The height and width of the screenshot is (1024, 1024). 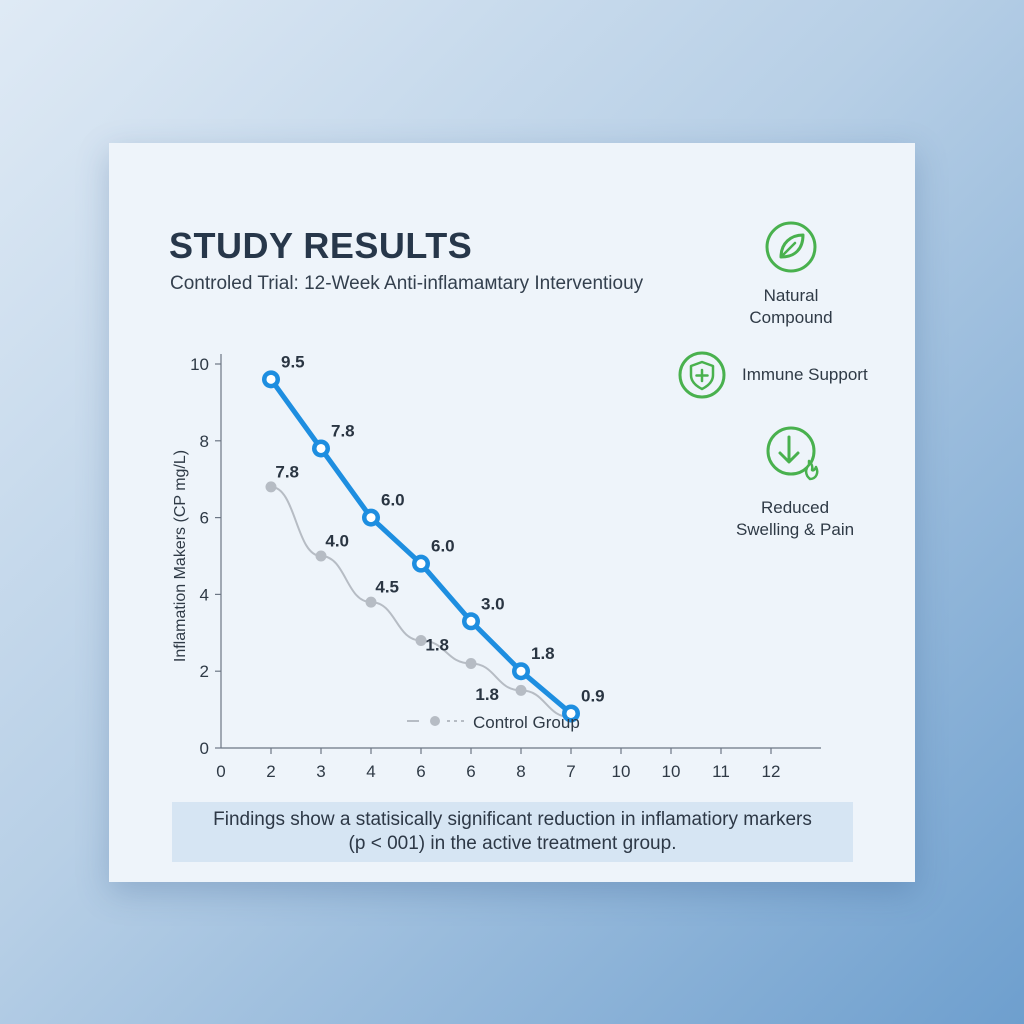 I want to click on x-tick-label: 11, so click(x=721, y=771).